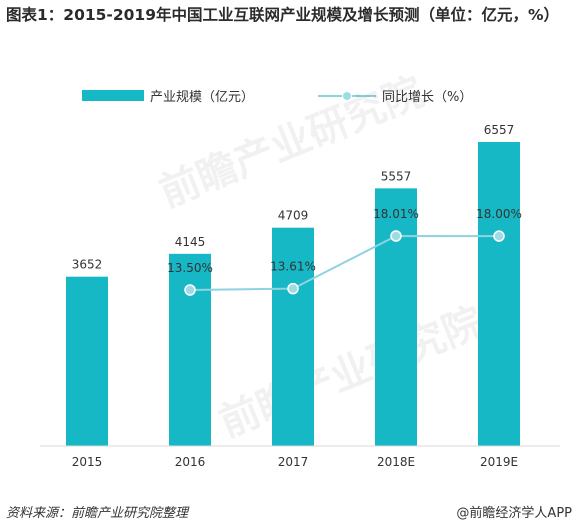 This screenshot has height=527, width=580. Describe the element at coordinates (427, 97) in the screenshot. I see `legend-line-label: 同比增长（%）` at that location.